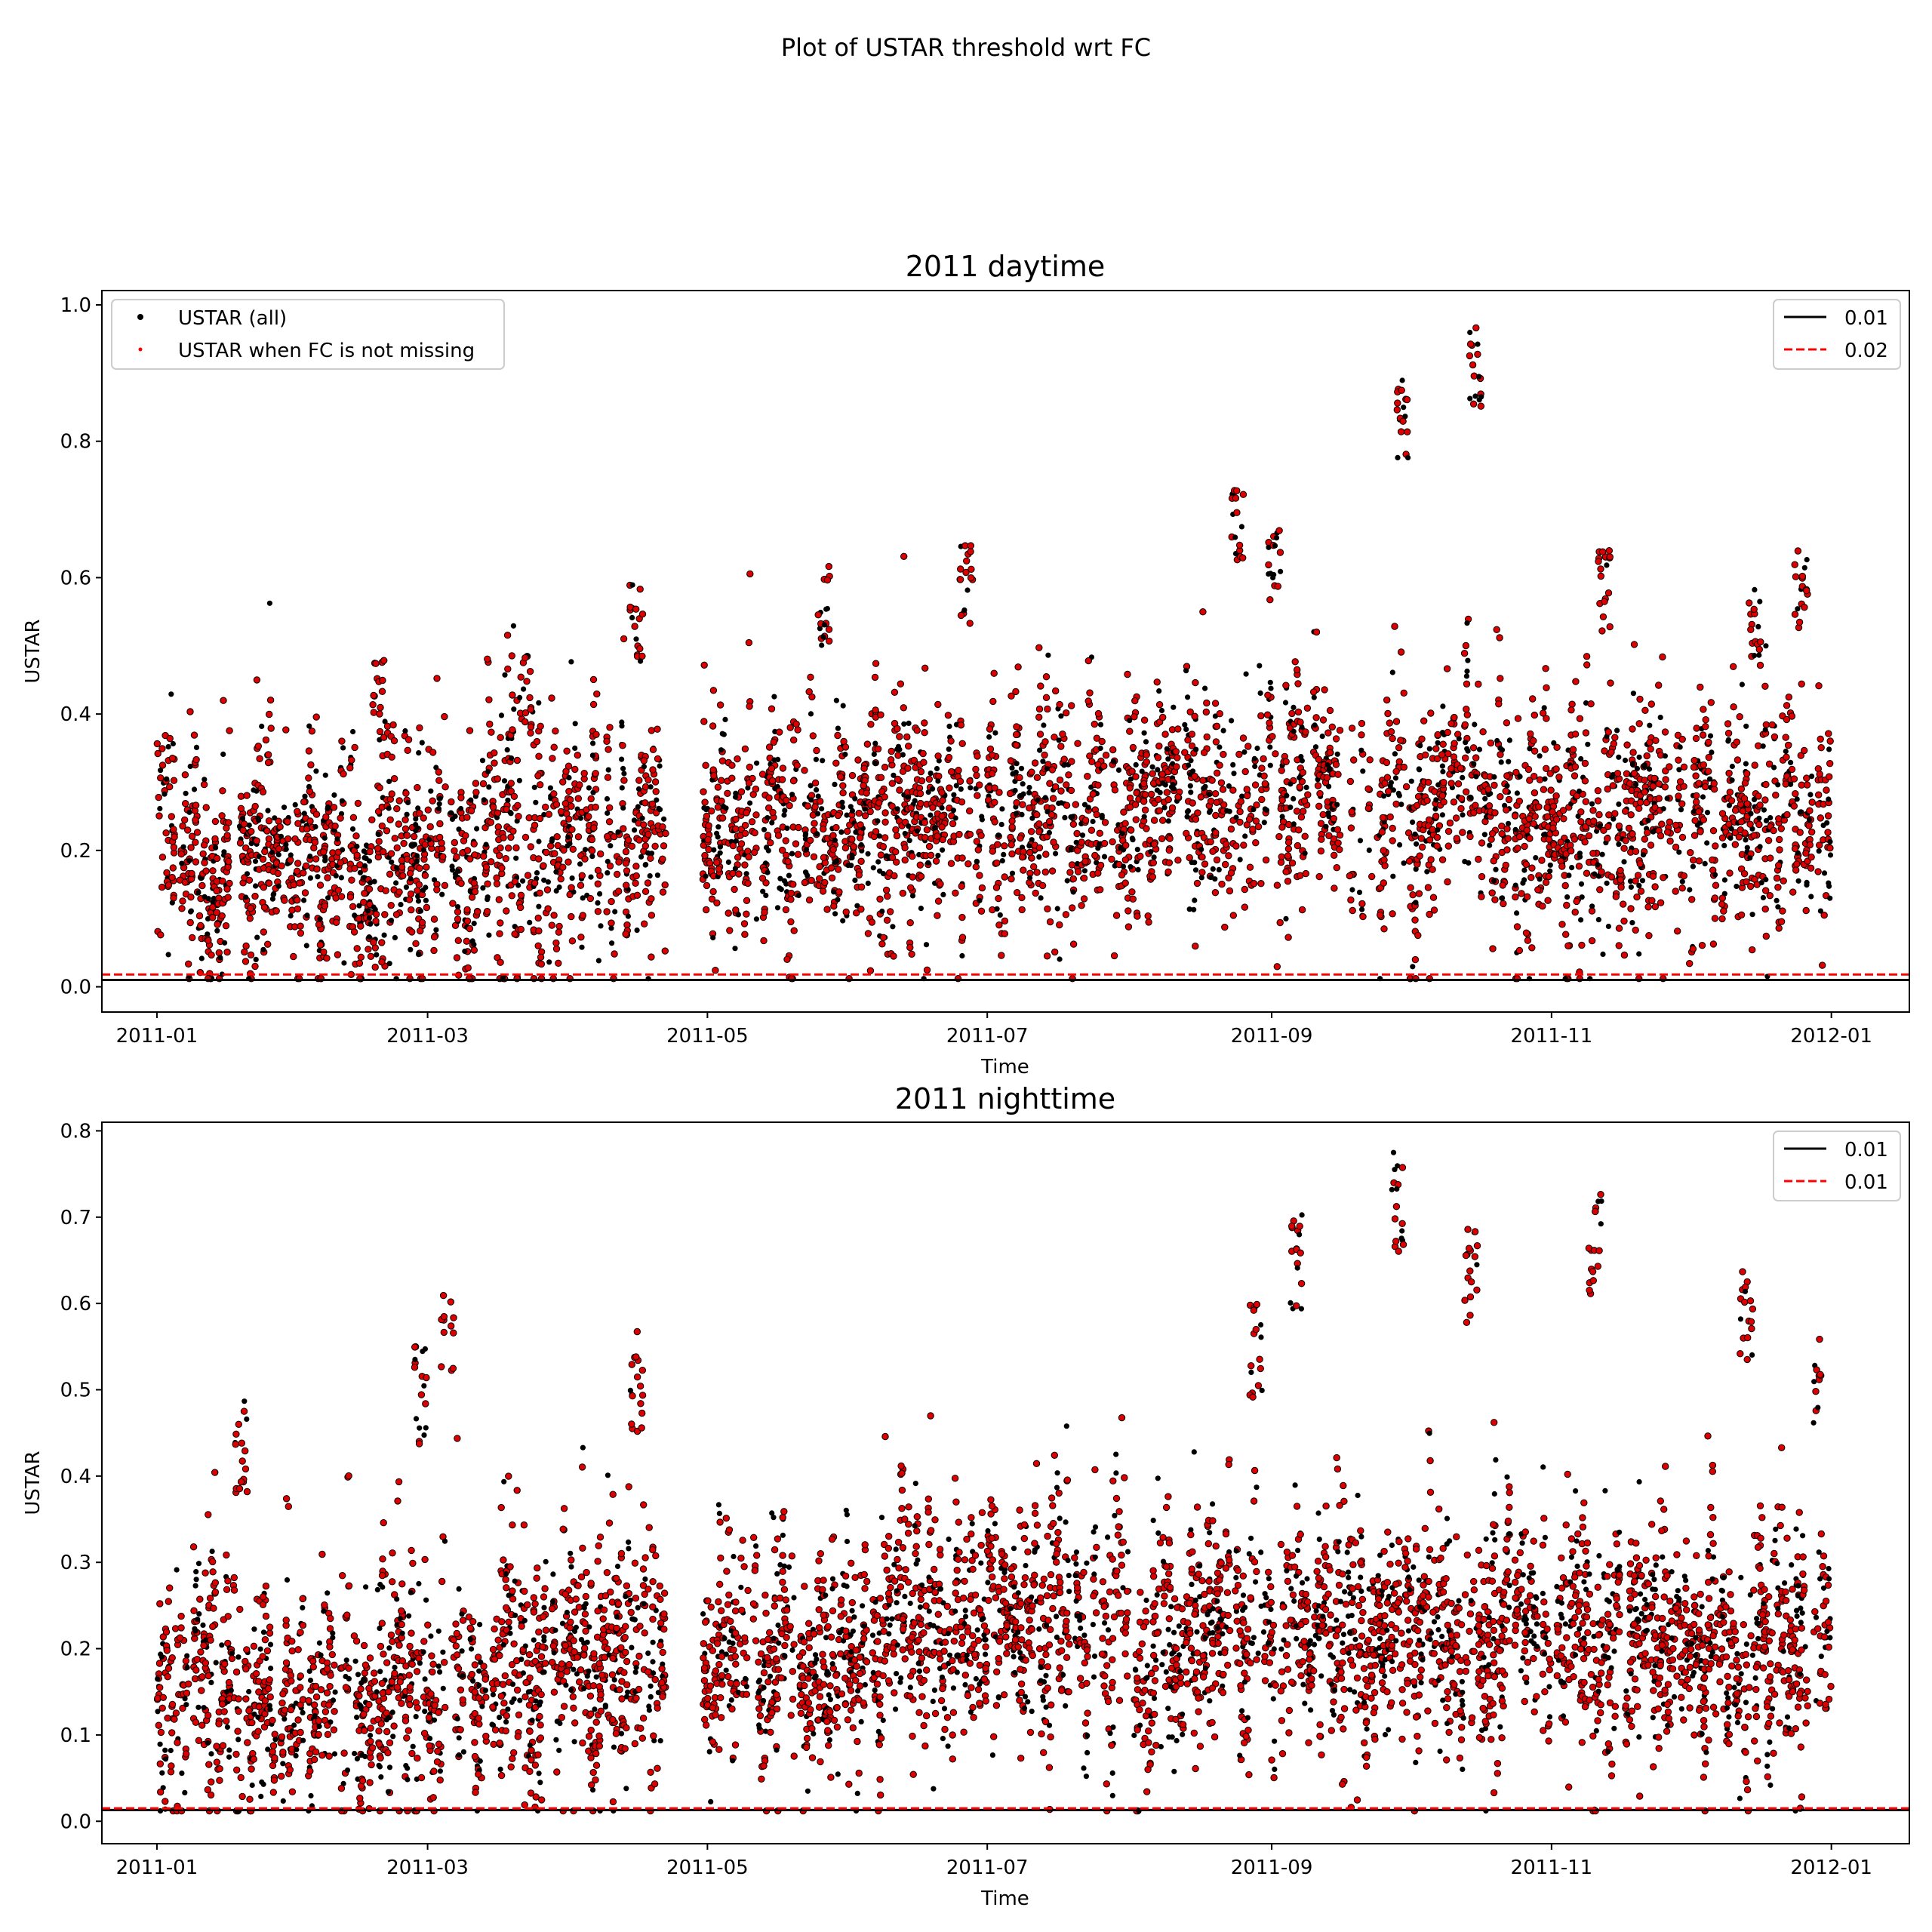 This screenshot has width=1932, height=1932. What do you see at coordinates (75, 851) in the screenshot?
I see `y-tick-label: 0.2` at bounding box center [75, 851].